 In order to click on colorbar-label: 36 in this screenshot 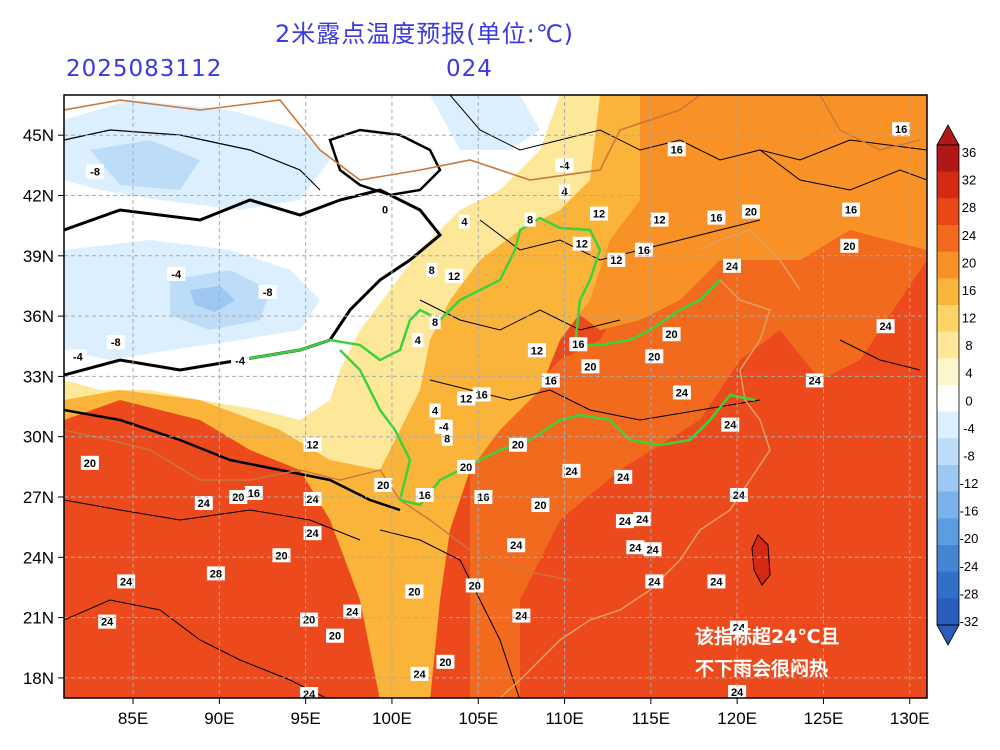, I will do `click(969, 152)`.